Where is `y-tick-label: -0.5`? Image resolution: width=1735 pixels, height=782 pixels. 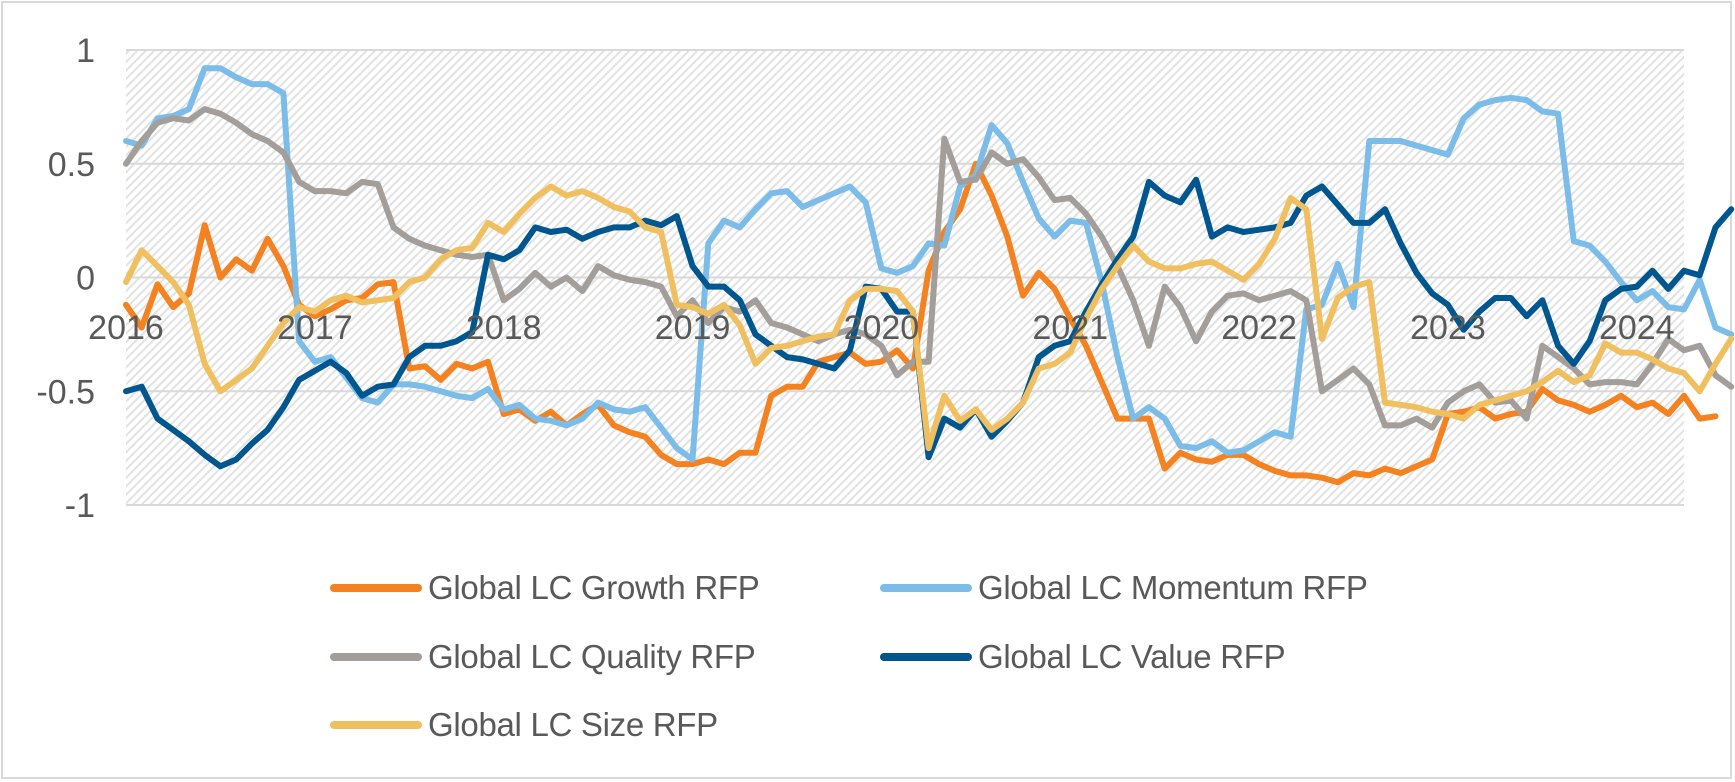 y-tick-label: -0.5 is located at coordinates (65, 392).